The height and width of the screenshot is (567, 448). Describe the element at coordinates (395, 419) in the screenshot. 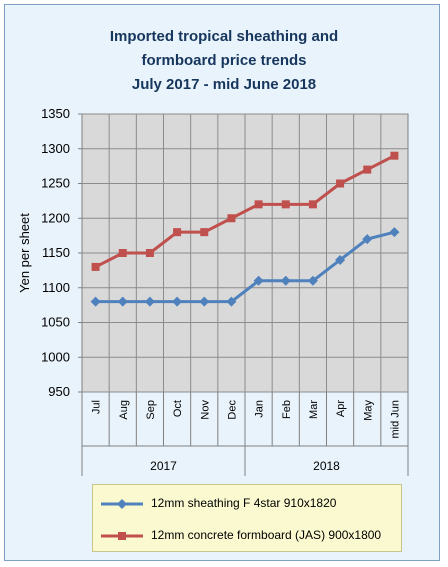

I see `x-tick-label: mid Jun` at that location.